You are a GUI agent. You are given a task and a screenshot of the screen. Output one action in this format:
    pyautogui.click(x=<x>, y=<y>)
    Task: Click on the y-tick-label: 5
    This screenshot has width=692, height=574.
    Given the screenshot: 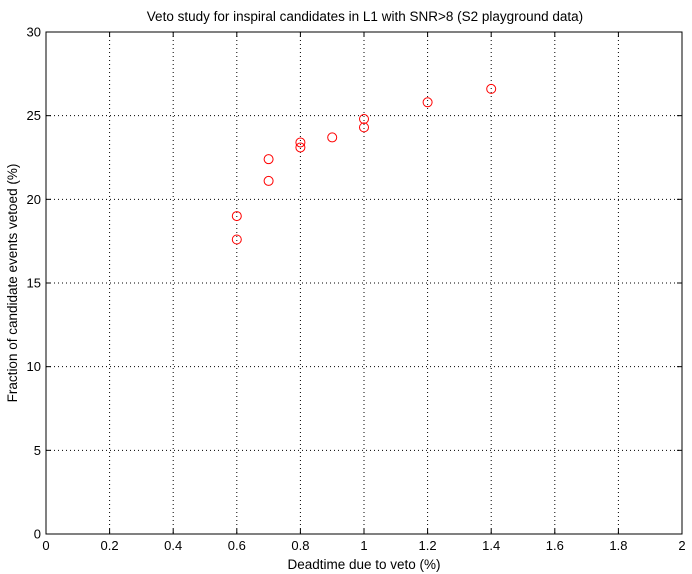 What is the action you would take?
    pyautogui.click(x=37, y=450)
    